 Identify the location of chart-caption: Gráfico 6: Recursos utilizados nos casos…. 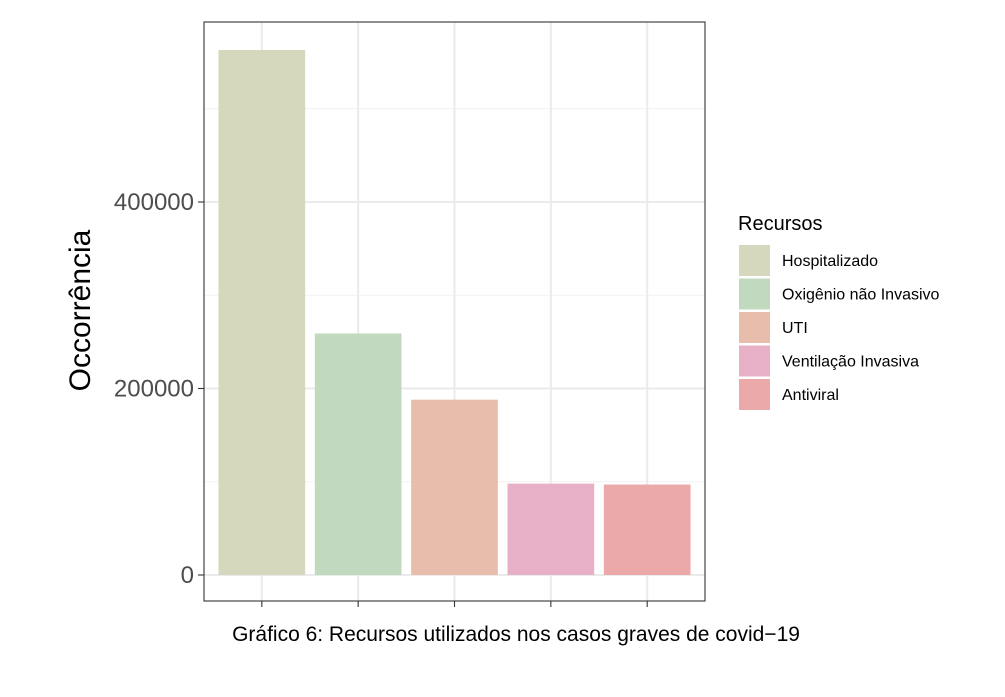
(516, 634).